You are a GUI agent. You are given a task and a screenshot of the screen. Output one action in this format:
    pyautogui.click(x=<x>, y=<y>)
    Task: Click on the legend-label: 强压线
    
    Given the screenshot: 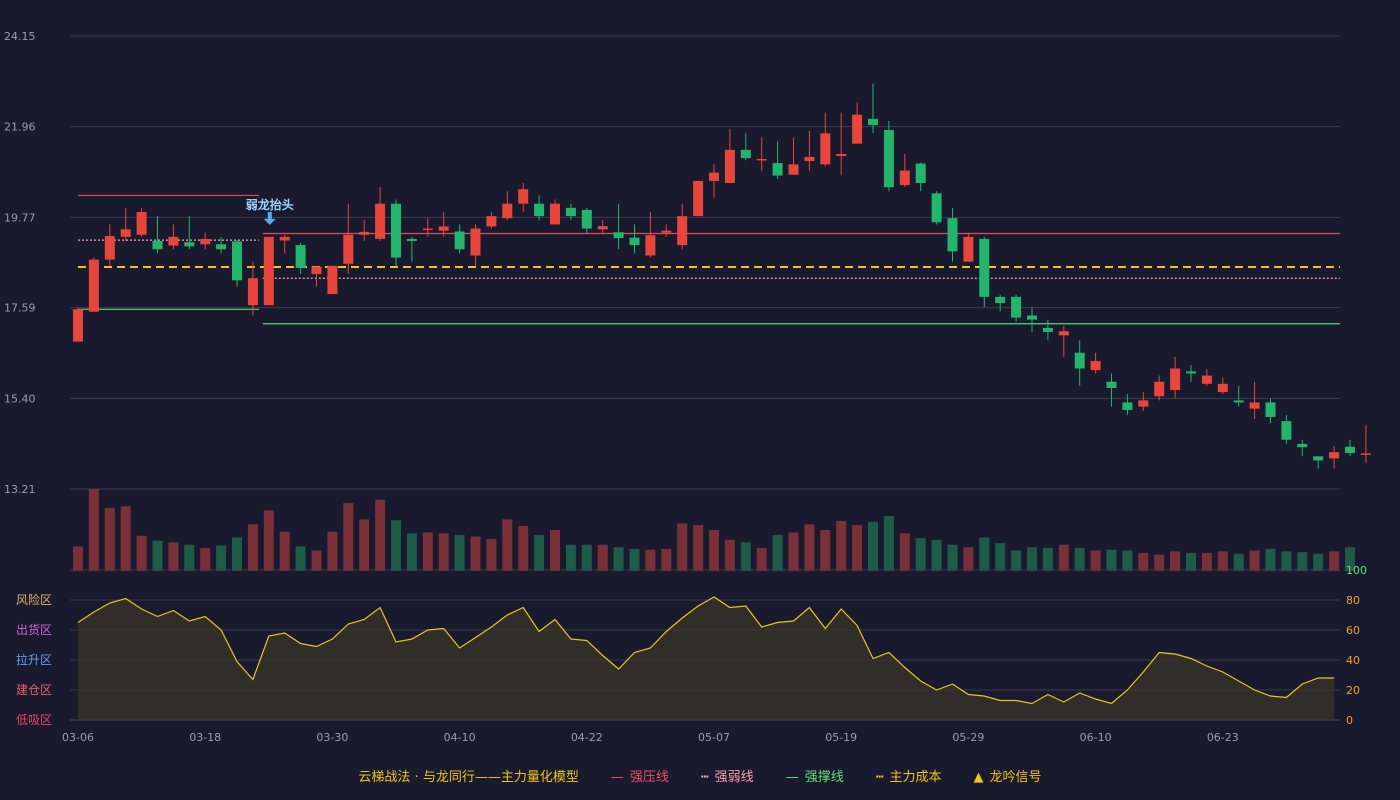 What is the action you would take?
    pyautogui.click(x=649, y=777)
    